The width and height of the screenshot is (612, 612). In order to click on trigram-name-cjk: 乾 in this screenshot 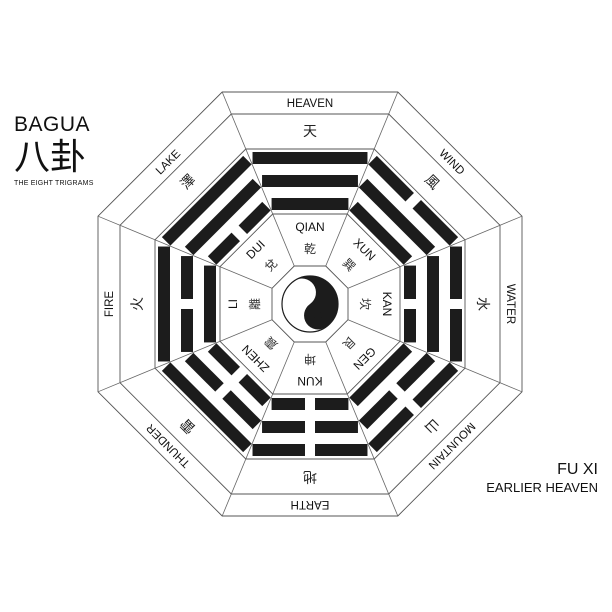, I will do `click(310, 249)`.